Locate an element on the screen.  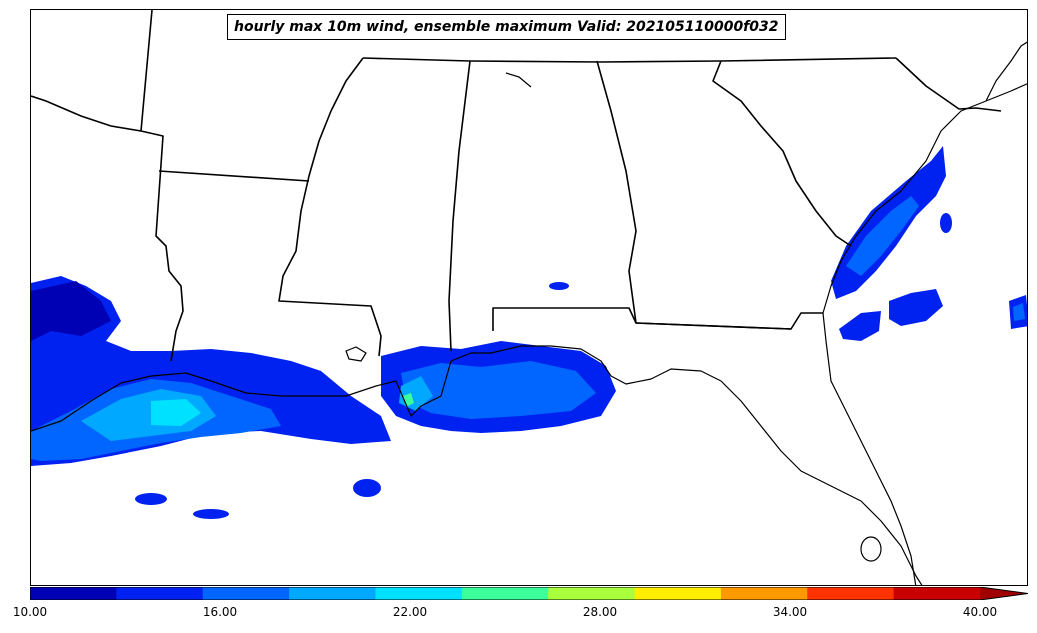
colorbar-extend-arrow is located at coordinates (1004, 593).